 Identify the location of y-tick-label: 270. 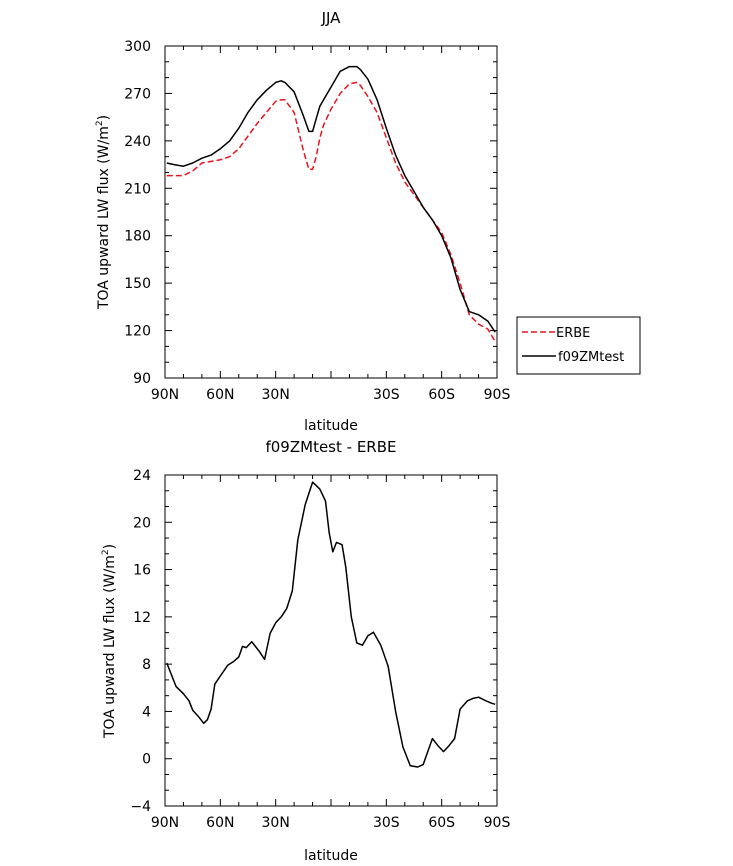
(137, 94).